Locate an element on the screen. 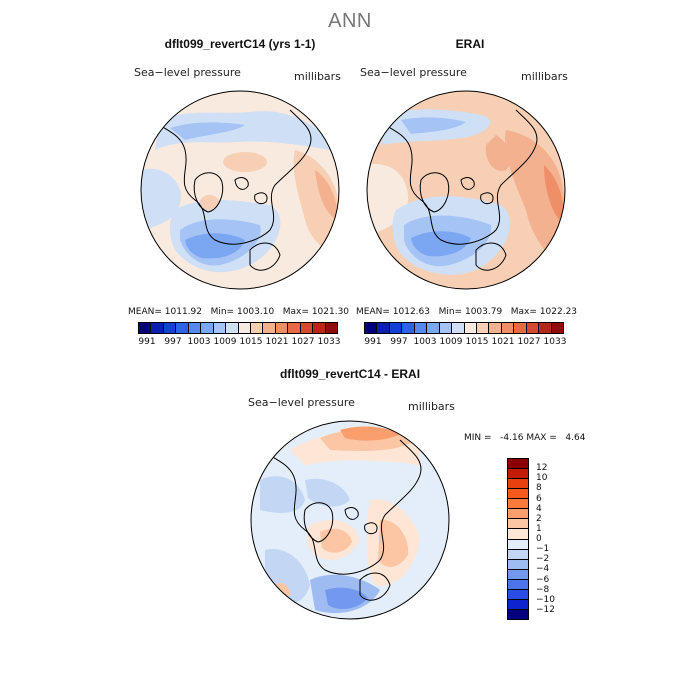 The height and width of the screenshot is (700, 700). panel-3-positive-peak-north is located at coordinates (370, 433).